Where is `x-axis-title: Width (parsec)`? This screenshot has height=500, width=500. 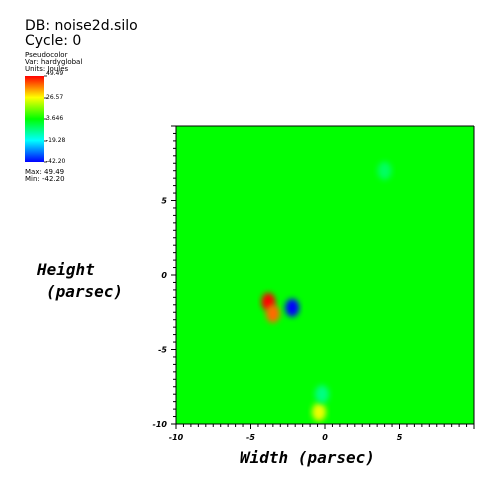
x-axis-title: Width (parsec) is located at coordinates (307, 457).